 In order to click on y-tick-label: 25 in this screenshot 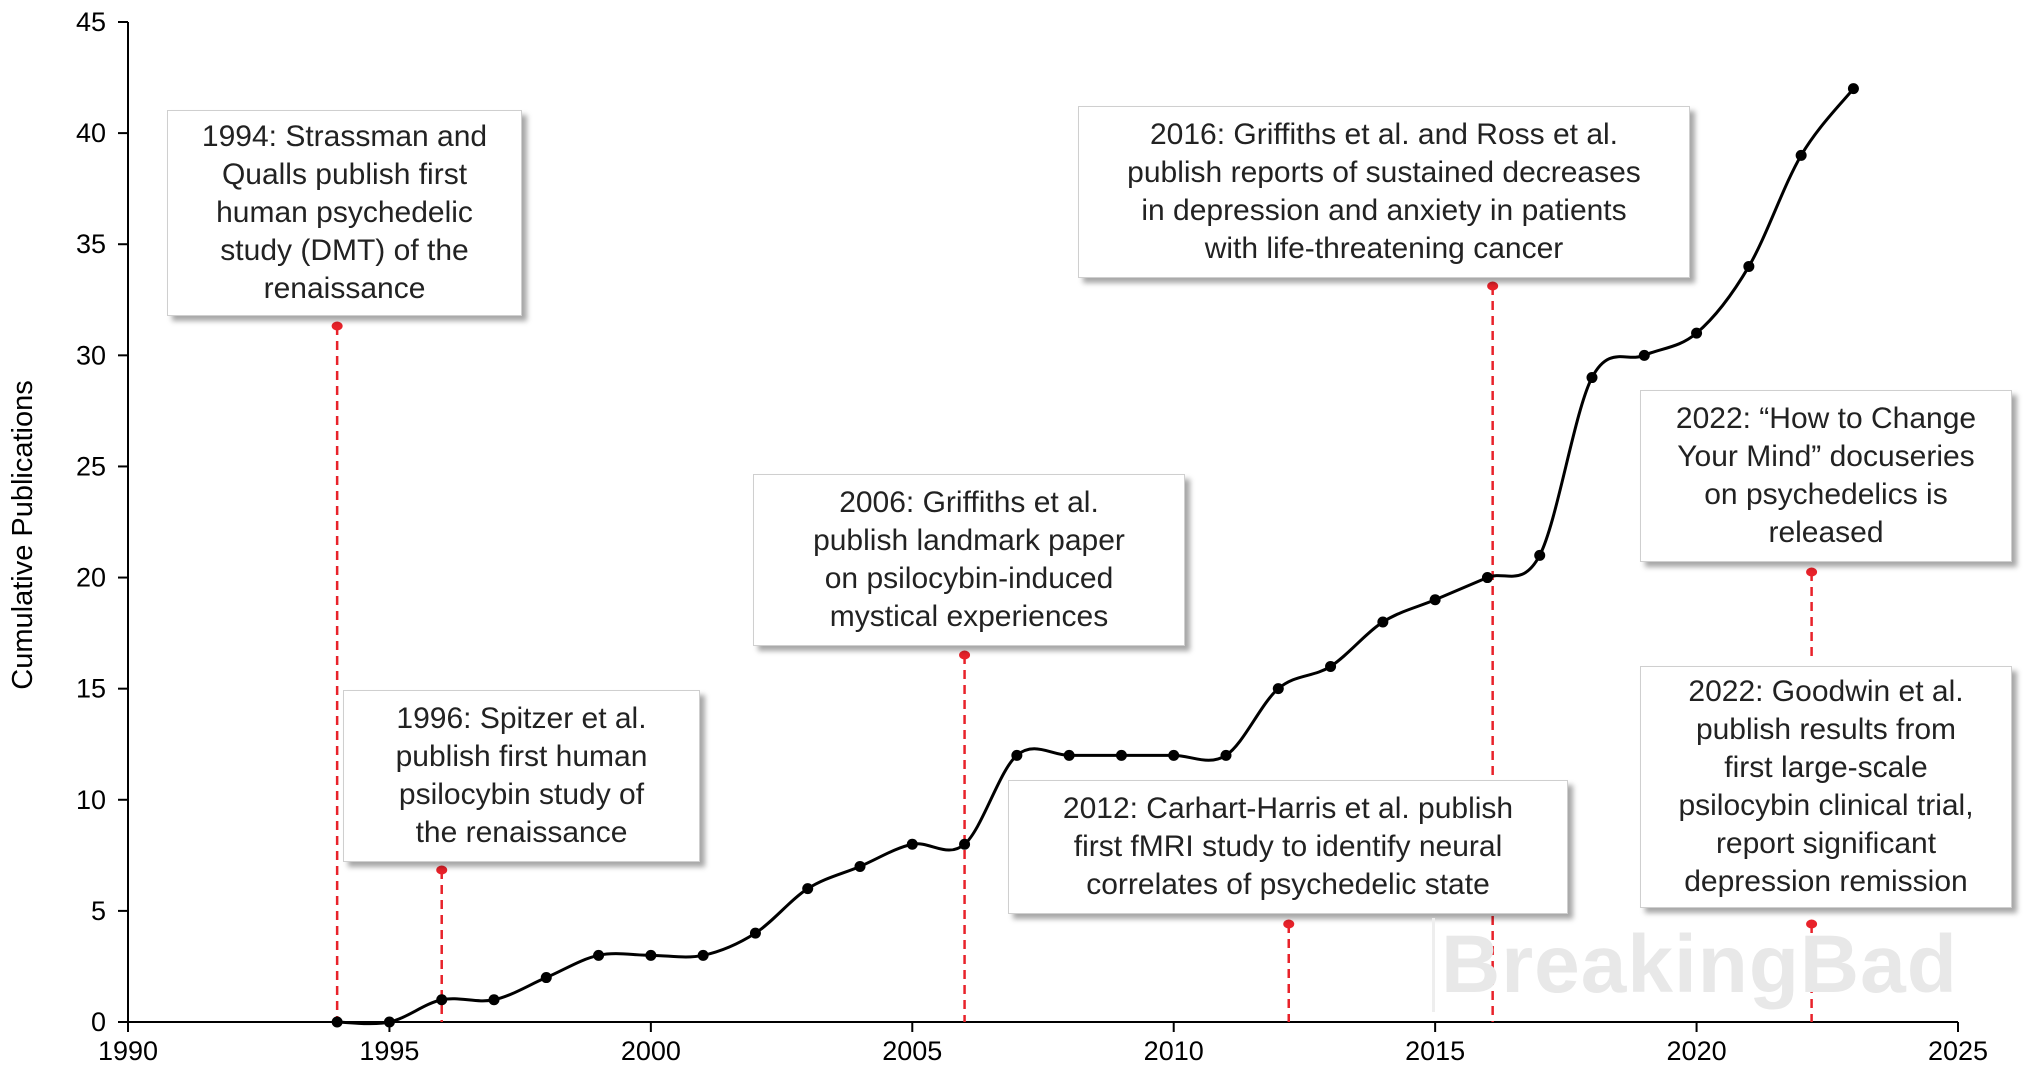, I will do `click(91, 466)`.